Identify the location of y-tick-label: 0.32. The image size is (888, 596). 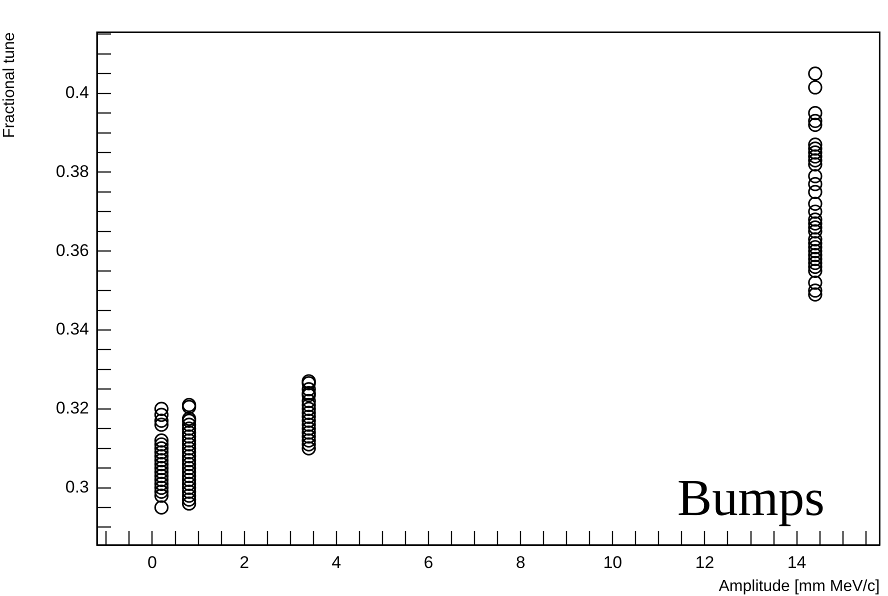
(72, 408).